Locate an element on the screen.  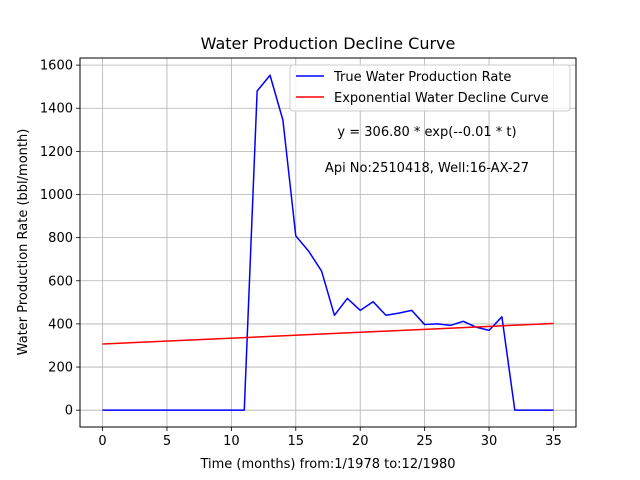
legend-box is located at coordinates (430, 88).